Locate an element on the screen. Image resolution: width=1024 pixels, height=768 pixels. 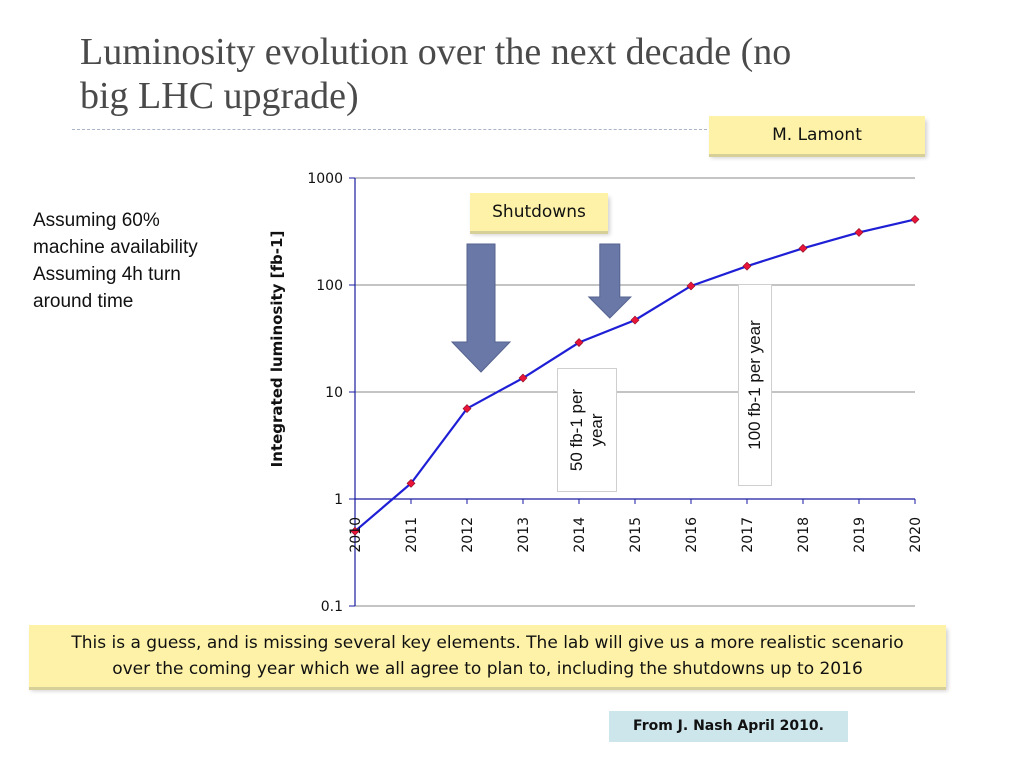
x-tick-label: 2018 is located at coordinates (804, 535).